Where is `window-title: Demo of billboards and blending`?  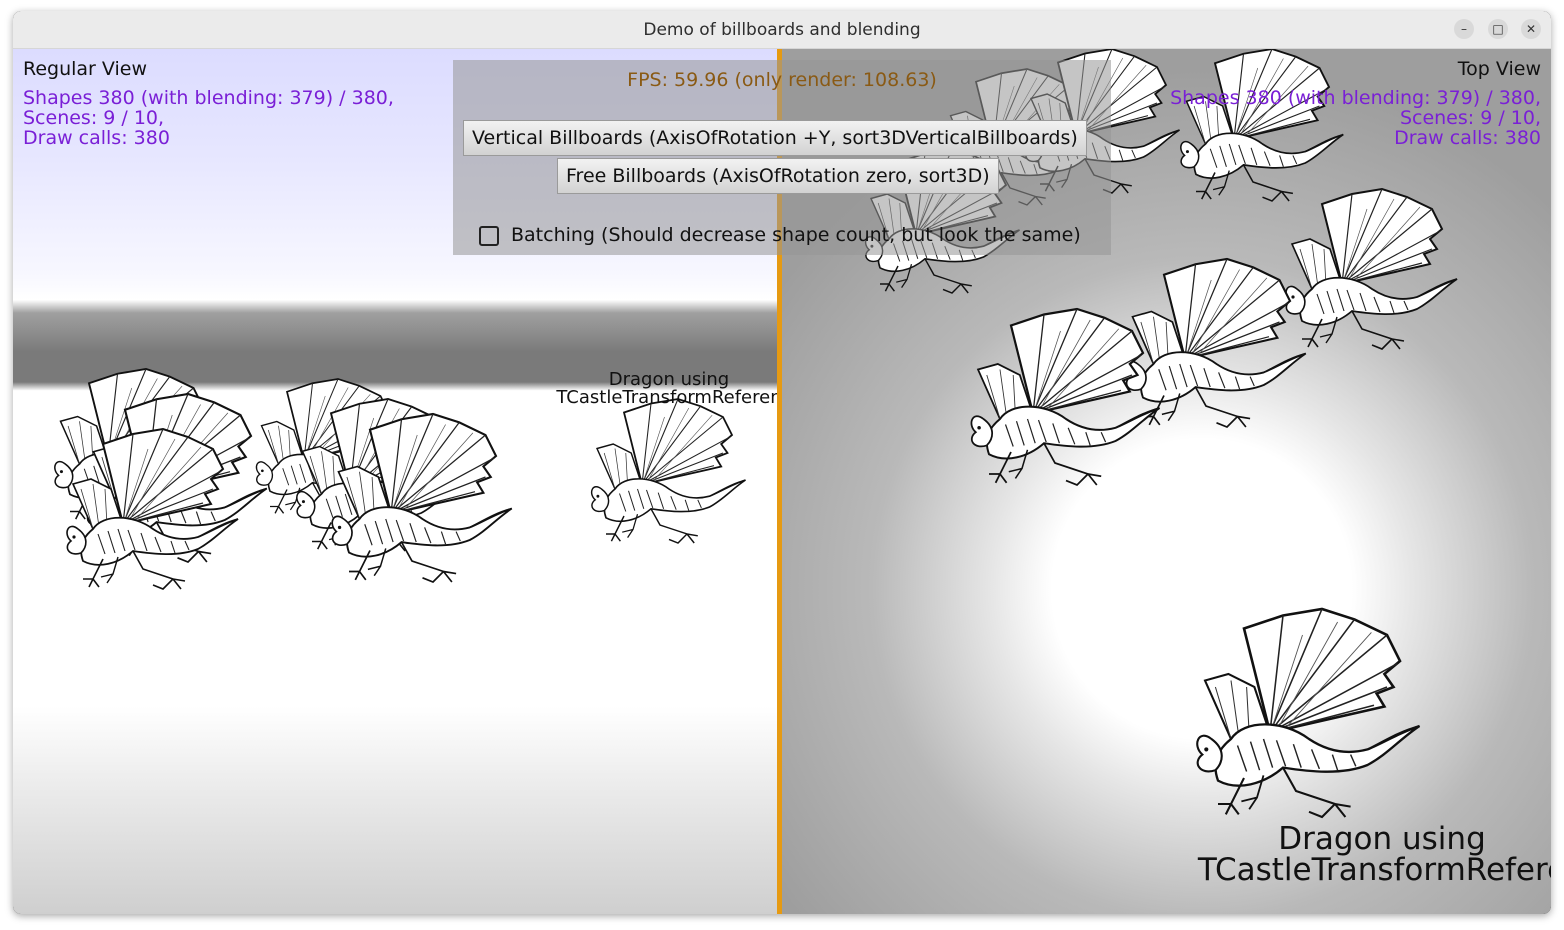
window-title: Demo of billboards and blending is located at coordinates (782, 30).